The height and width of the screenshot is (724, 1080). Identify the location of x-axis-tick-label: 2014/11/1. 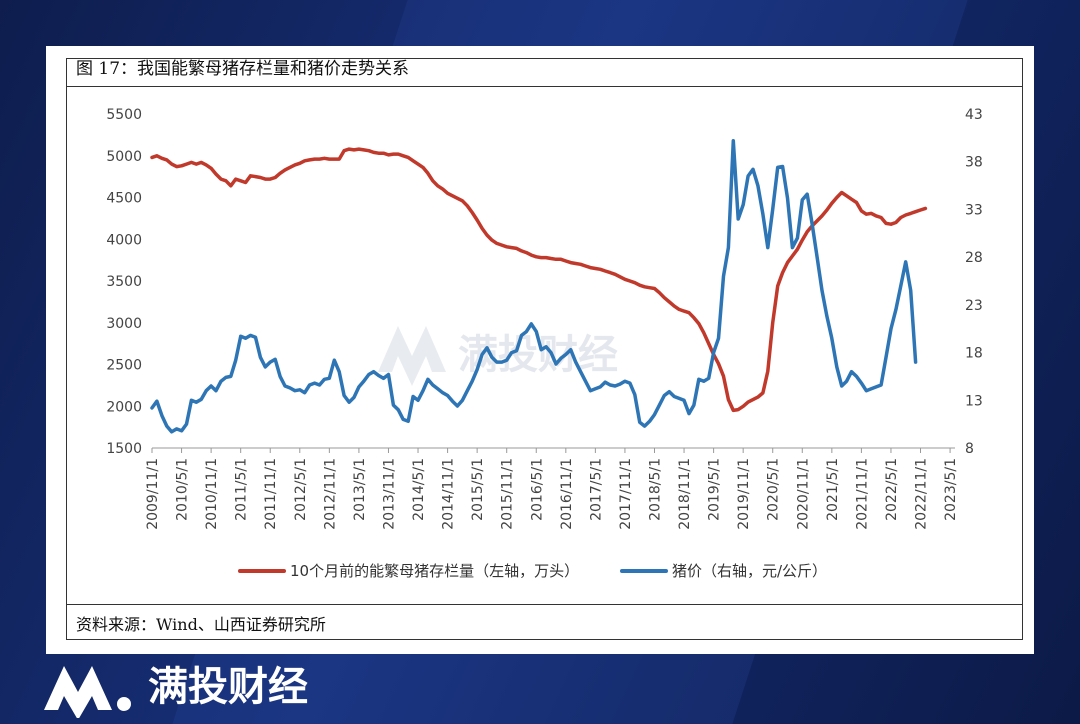
(449, 494).